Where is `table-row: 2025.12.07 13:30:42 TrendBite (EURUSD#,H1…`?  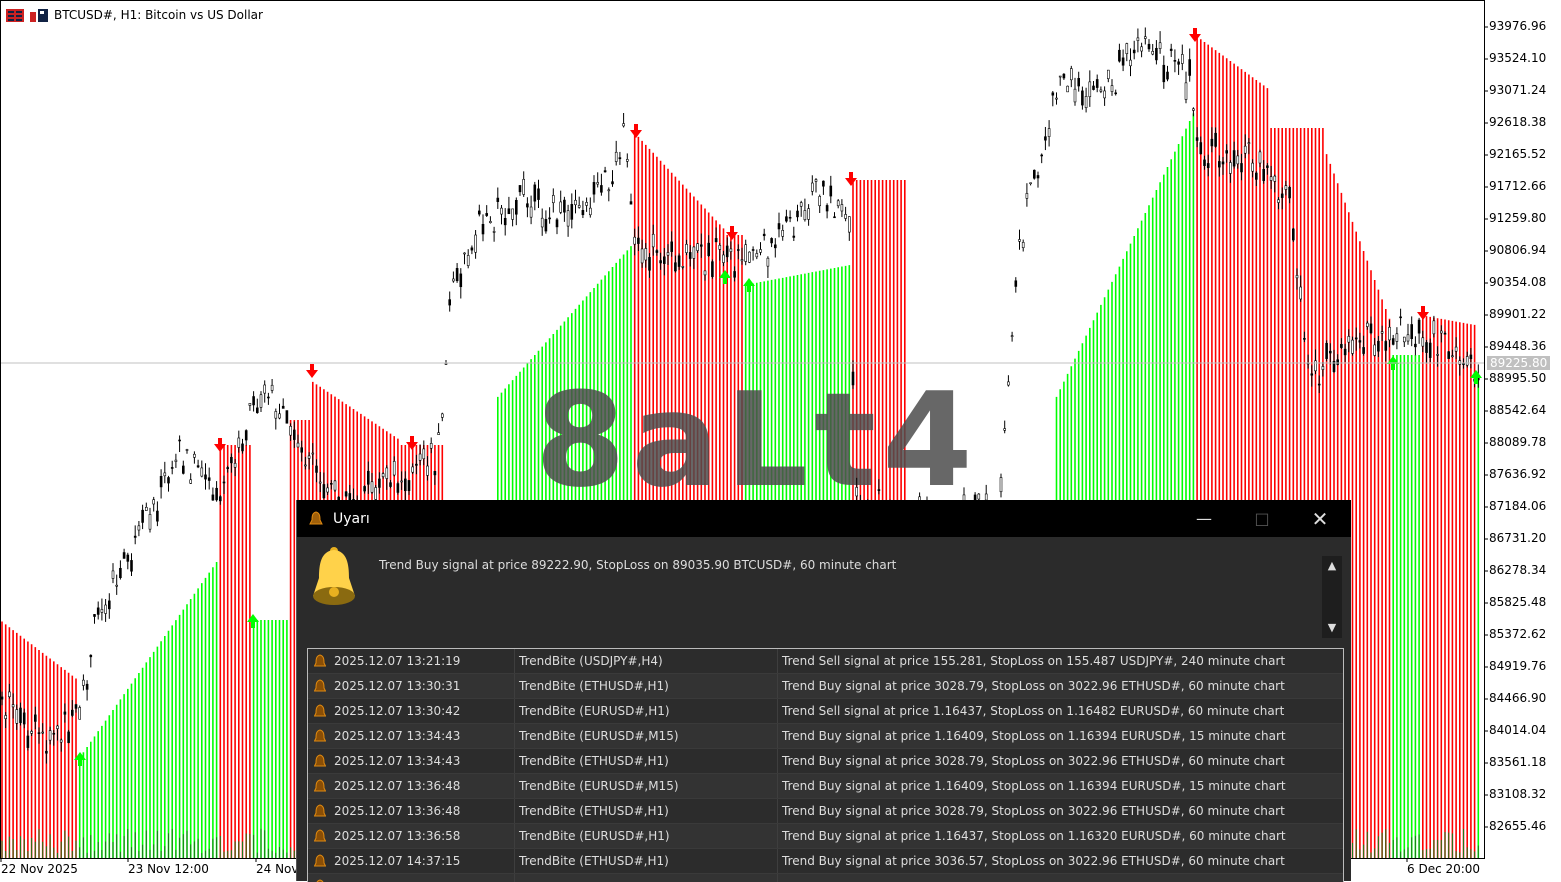
table-row: 2025.12.07 13:30:42 TrendBite (EURUSD#,H1… is located at coordinates (825, 711).